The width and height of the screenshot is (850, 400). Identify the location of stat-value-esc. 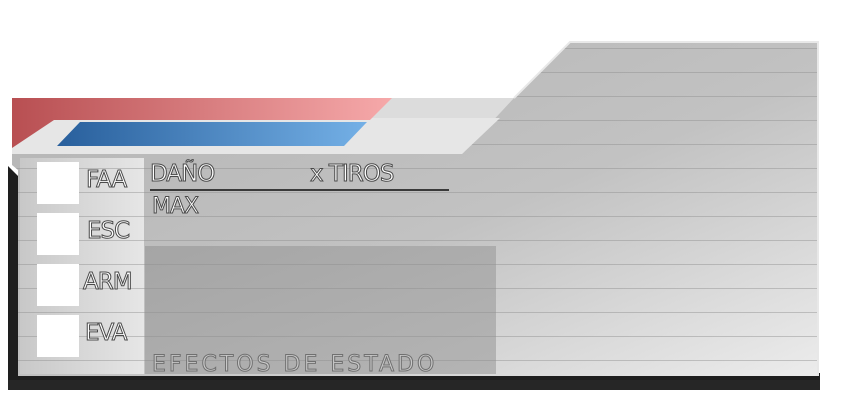
(58, 234).